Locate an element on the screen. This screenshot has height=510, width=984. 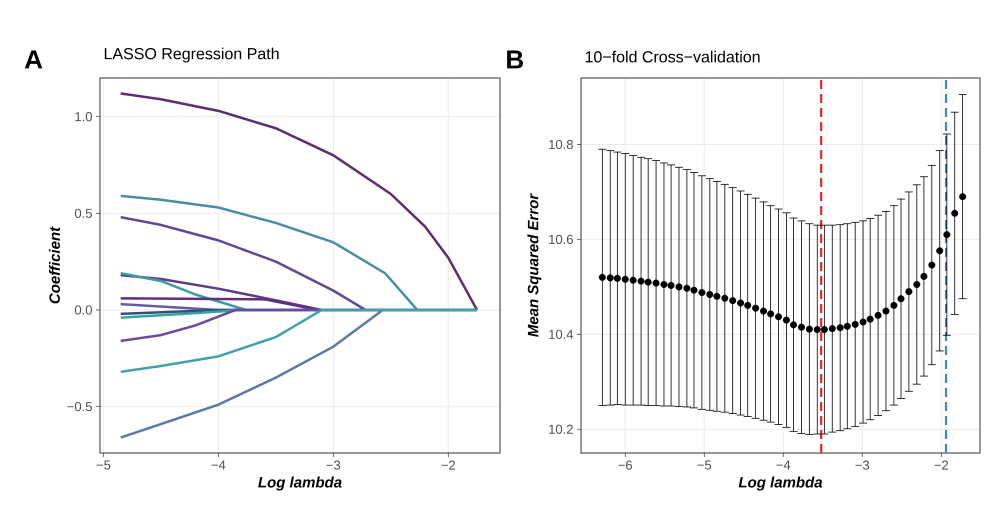
x-tick-label: −6 is located at coordinates (625, 465).